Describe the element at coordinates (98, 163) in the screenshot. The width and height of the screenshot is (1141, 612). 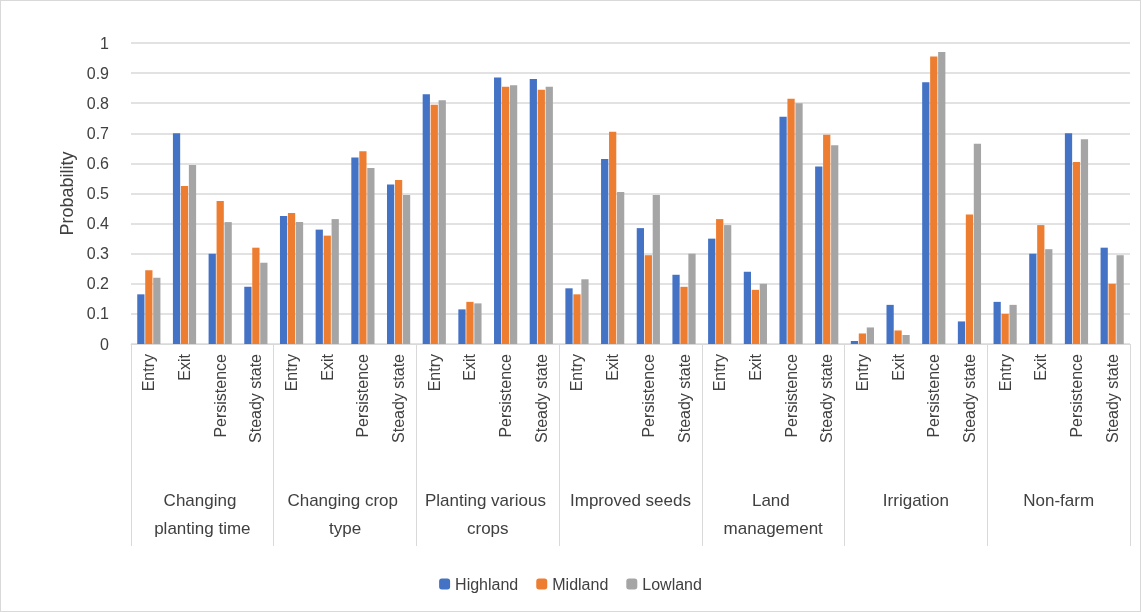
I see `y-tick-label: 0.6` at that location.